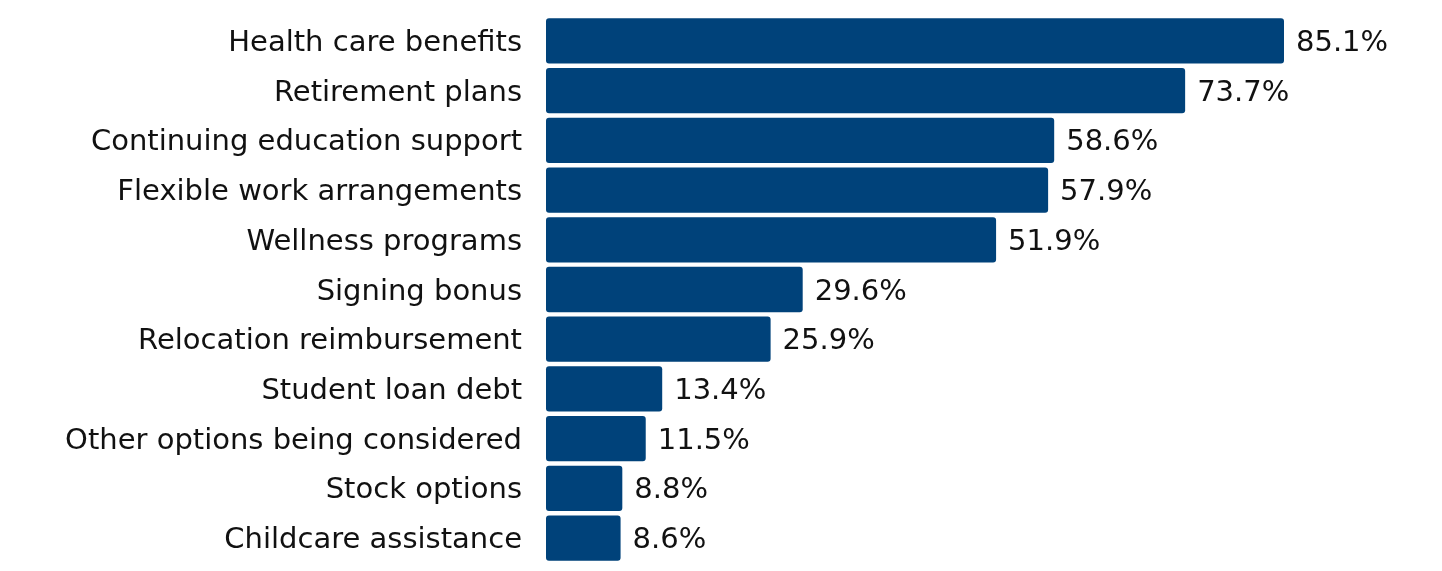 Image resolution: width=1442 pixels, height=571 pixels. I want to click on data-label: 29.6%, so click(860, 289).